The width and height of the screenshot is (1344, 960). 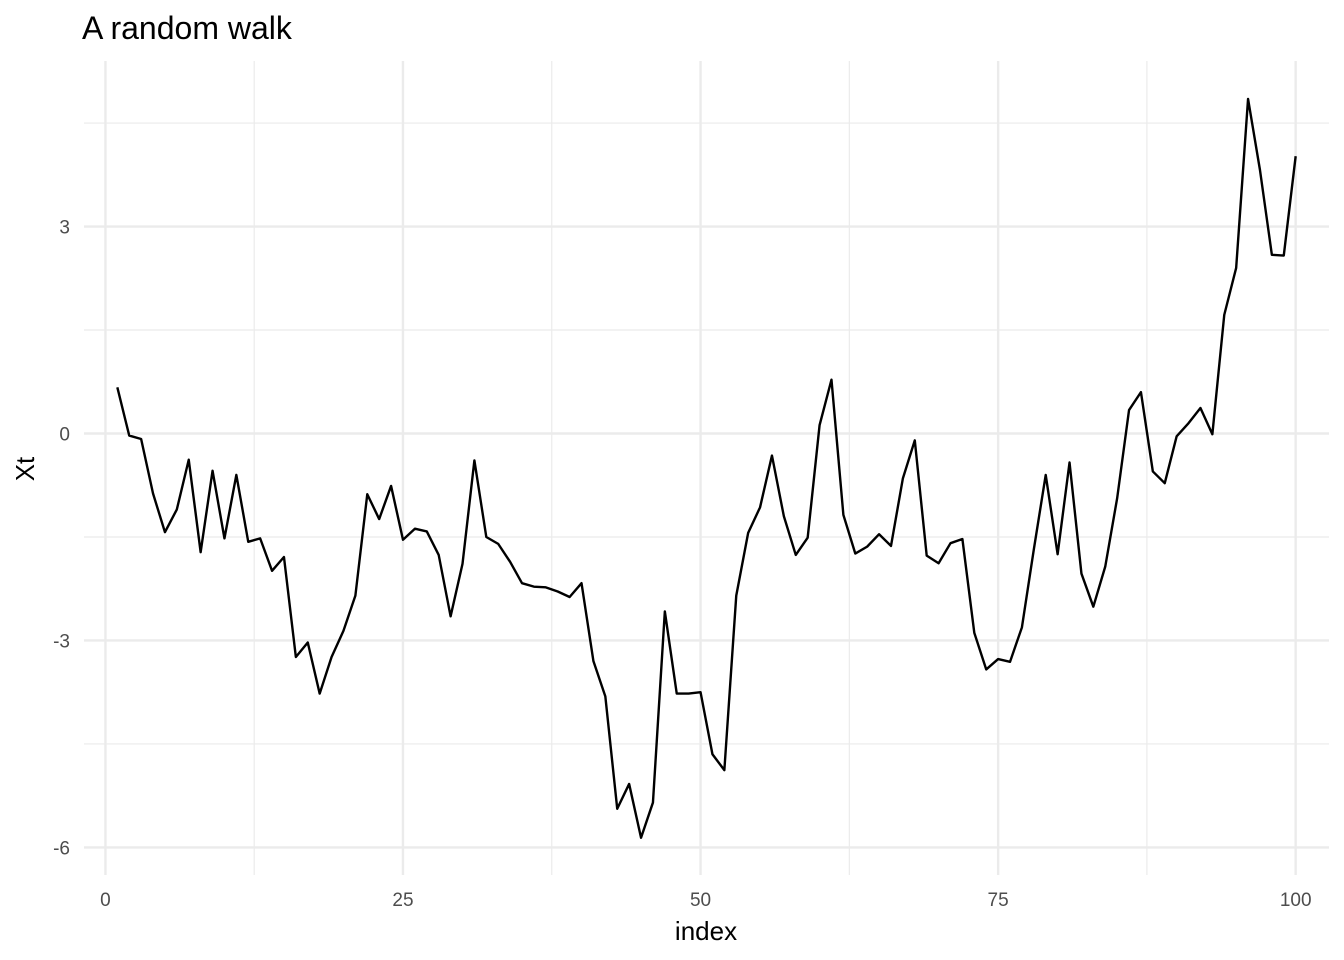 What do you see at coordinates (998, 900) in the screenshot?
I see `x-tick-label: 75` at bounding box center [998, 900].